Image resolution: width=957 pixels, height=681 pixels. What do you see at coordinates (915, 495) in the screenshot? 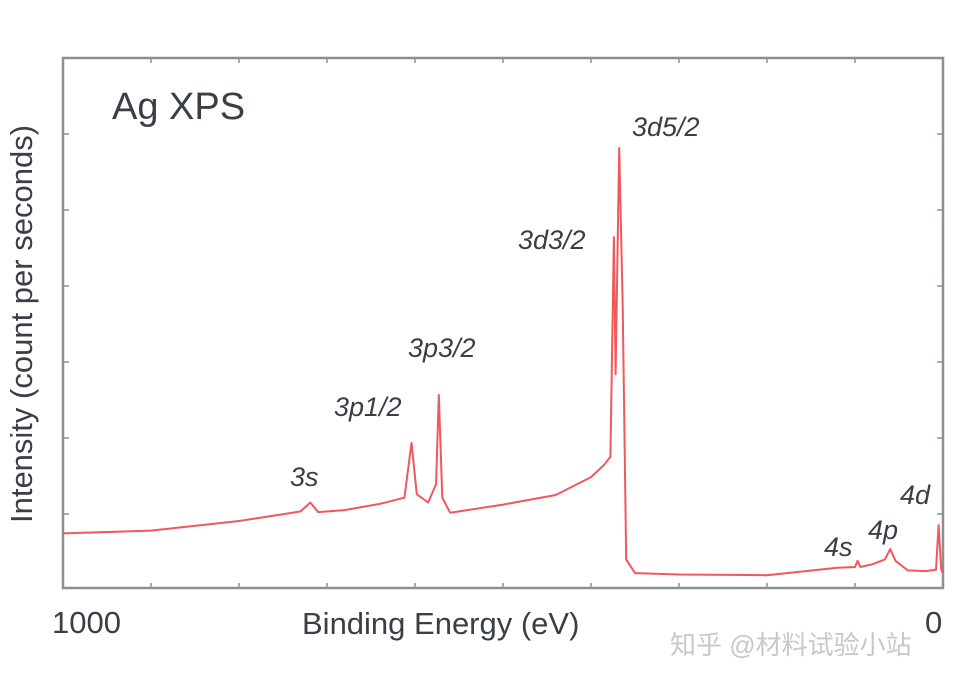
I see `peak-label-4d: 4d` at bounding box center [915, 495].